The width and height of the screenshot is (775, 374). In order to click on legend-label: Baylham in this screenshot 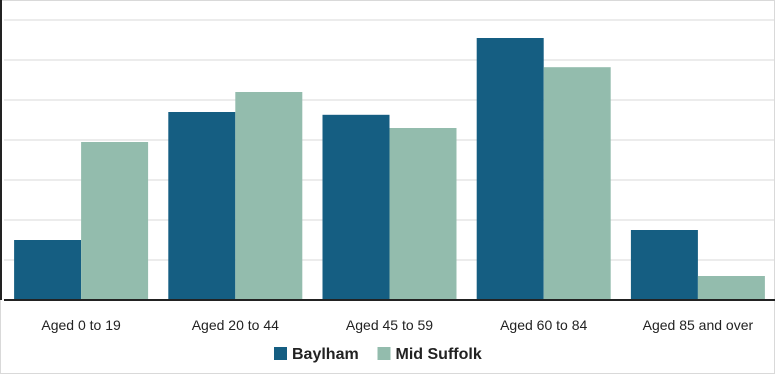, I will do `click(325, 354)`.